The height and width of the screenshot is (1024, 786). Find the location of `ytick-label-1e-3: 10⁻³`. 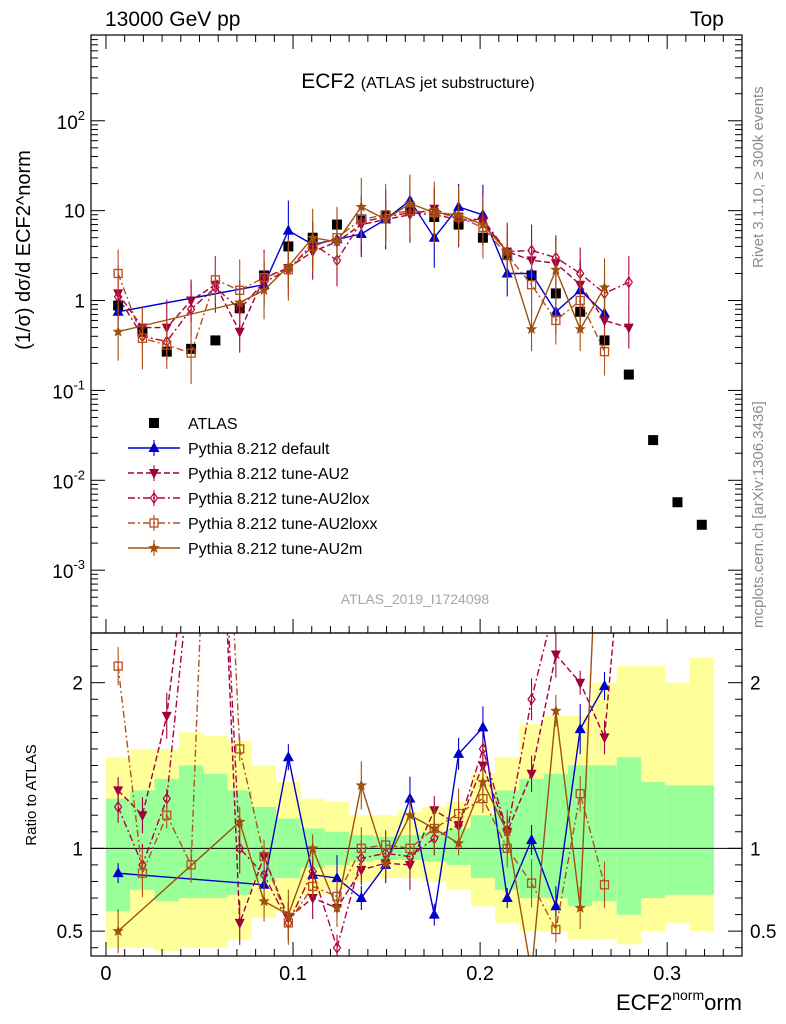

ytick-label-1e-3: 10⁻³ is located at coordinates (68, 570).